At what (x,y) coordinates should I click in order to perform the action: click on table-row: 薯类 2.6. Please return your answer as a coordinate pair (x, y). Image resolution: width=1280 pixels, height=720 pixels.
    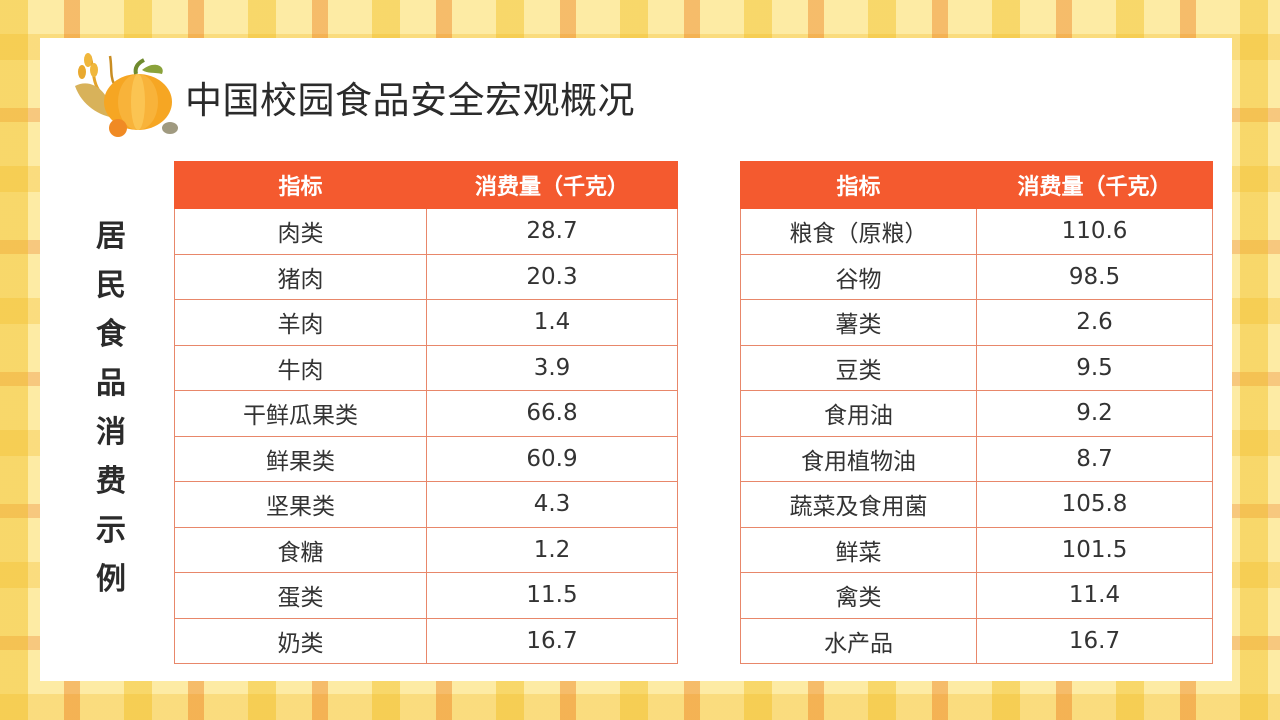
    Looking at the image, I should click on (976, 322).